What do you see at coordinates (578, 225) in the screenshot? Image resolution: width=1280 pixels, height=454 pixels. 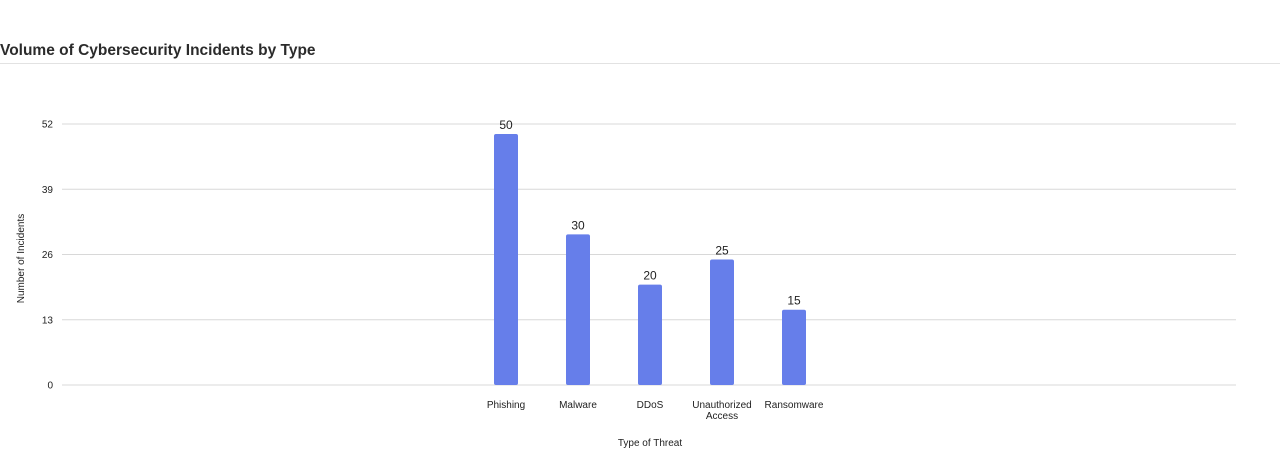 I see `data-label: 30` at bounding box center [578, 225].